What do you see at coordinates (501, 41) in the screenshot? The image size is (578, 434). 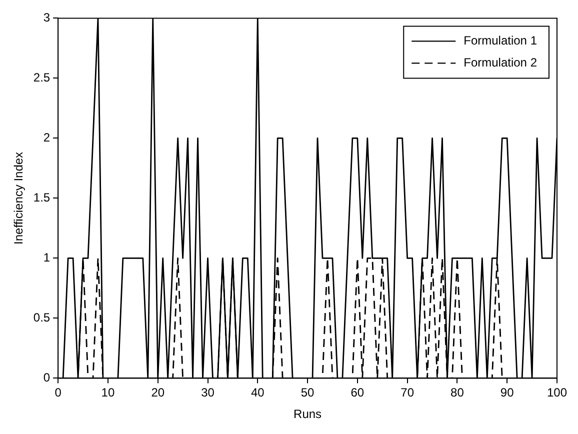 I see `legend-label: Formulation 1` at bounding box center [501, 41].